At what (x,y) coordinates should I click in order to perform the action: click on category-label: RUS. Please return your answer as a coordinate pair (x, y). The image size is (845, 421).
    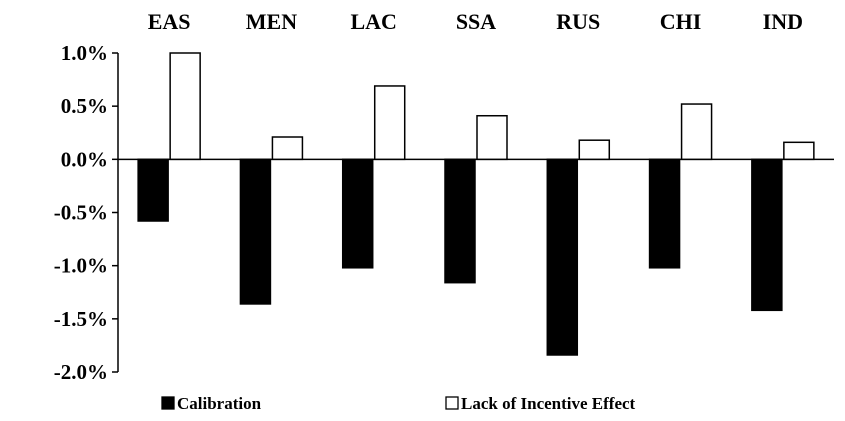
    Looking at the image, I should click on (578, 21).